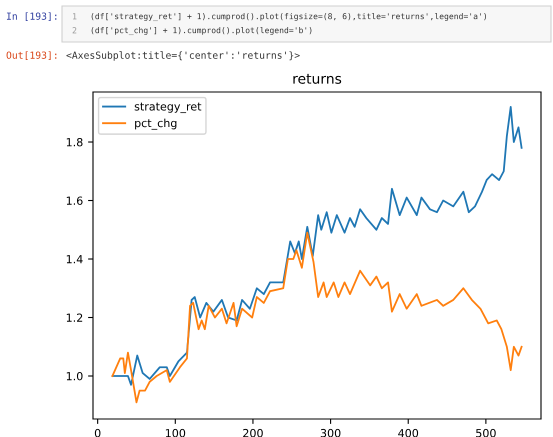 The image size is (553, 437). I want to click on x-tick-label: 200, so click(253, 432).